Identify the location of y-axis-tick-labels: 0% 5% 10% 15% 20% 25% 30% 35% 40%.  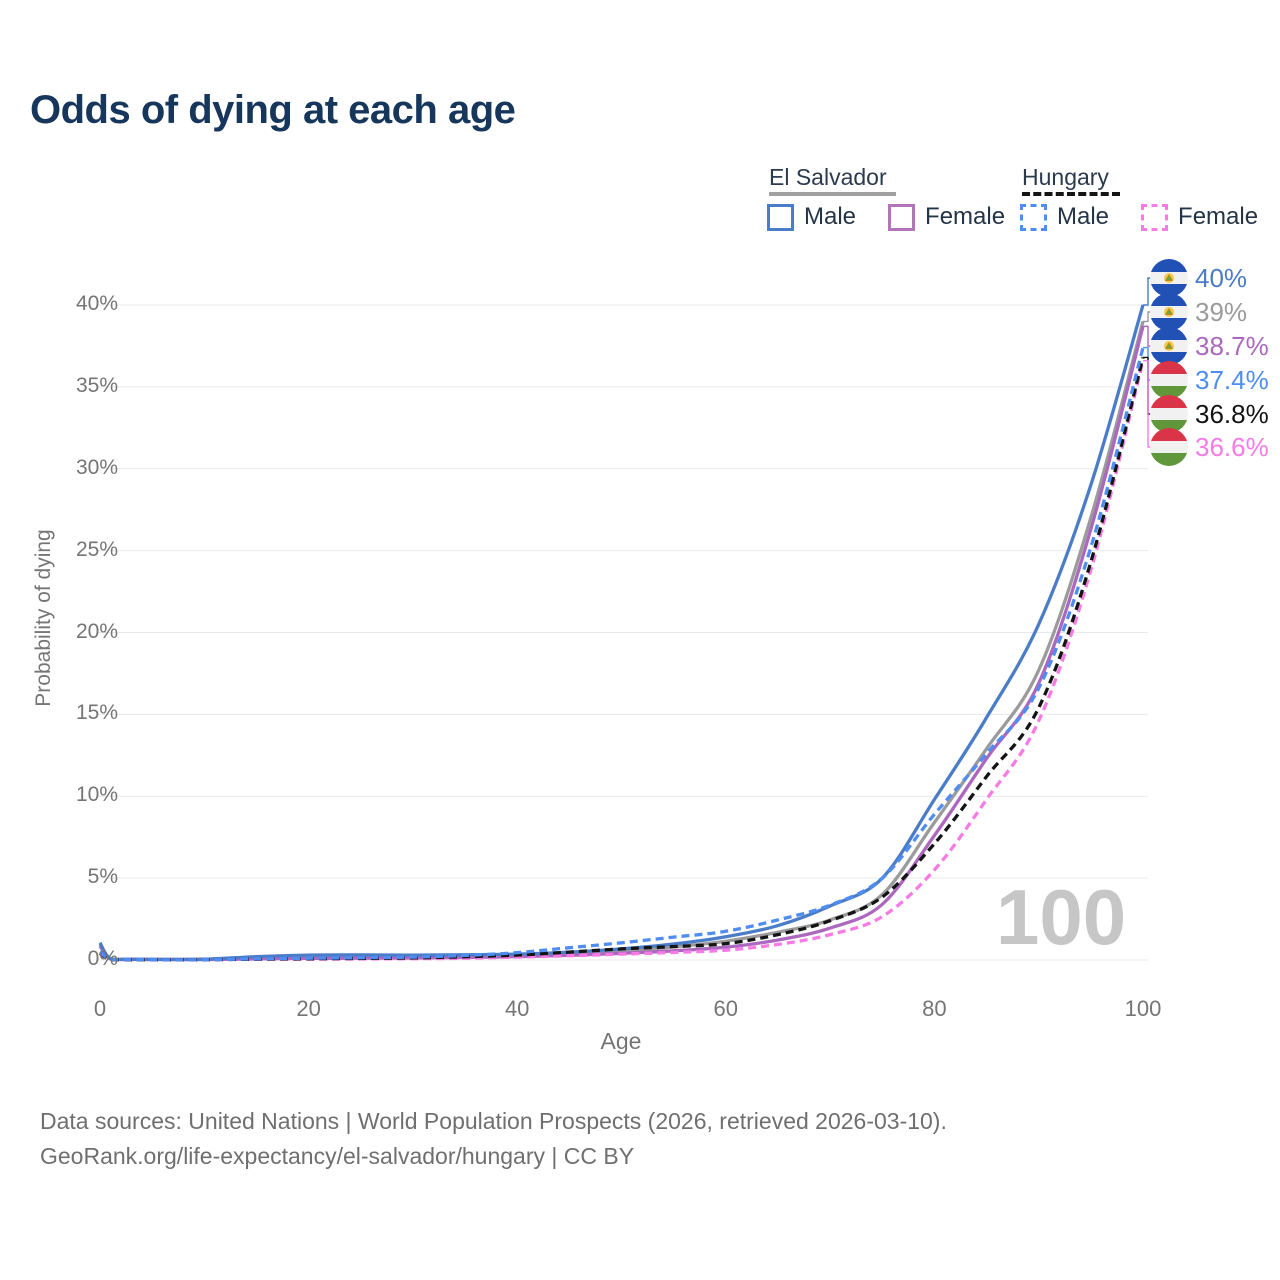
(63, 640).